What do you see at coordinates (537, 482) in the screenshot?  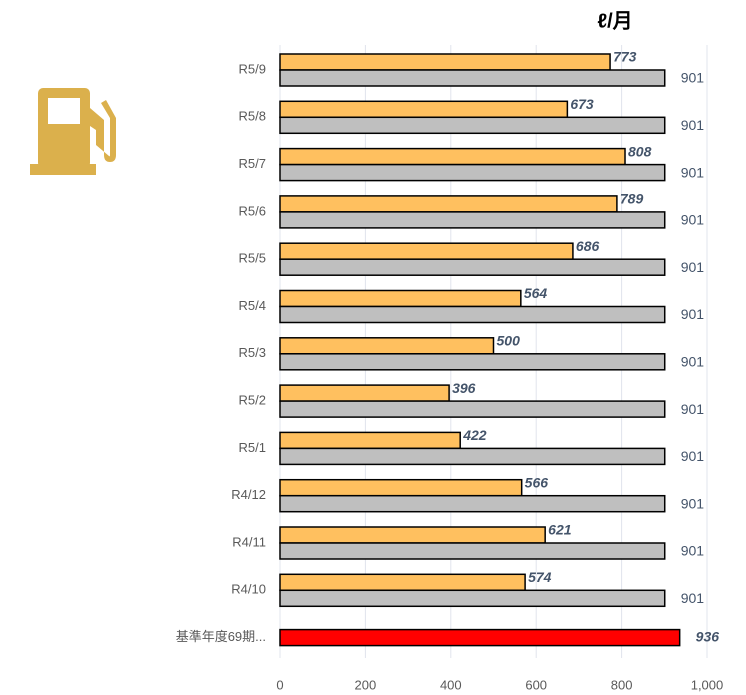 I see `data-label: 566` at bounding box center [537, 482].